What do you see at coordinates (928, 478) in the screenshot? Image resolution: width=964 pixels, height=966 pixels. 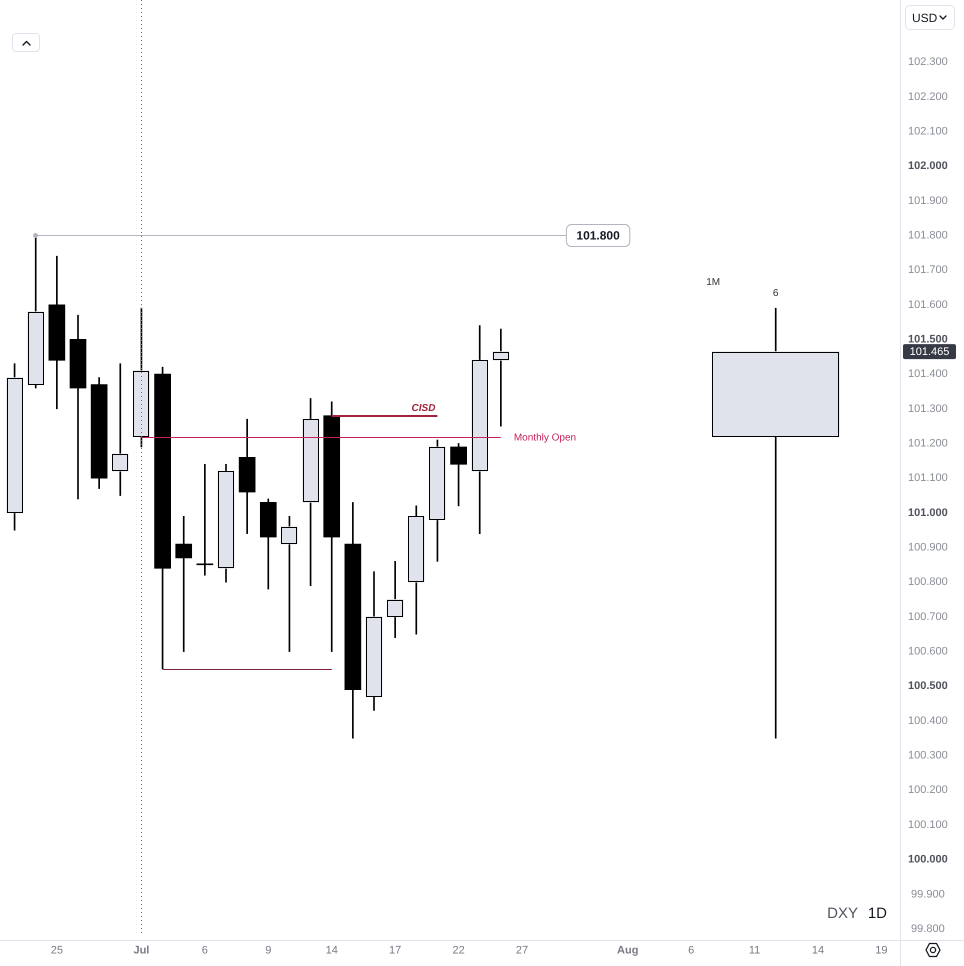 I see `y-tick-label: 101.100` at bounding box center [928, 478].